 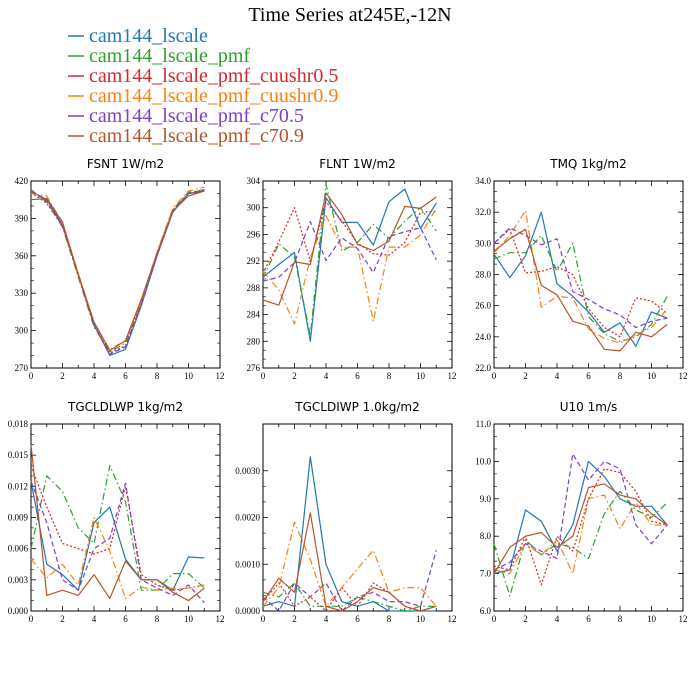 I want to click on y-tick-label: 284, so click(x=254, y=315).